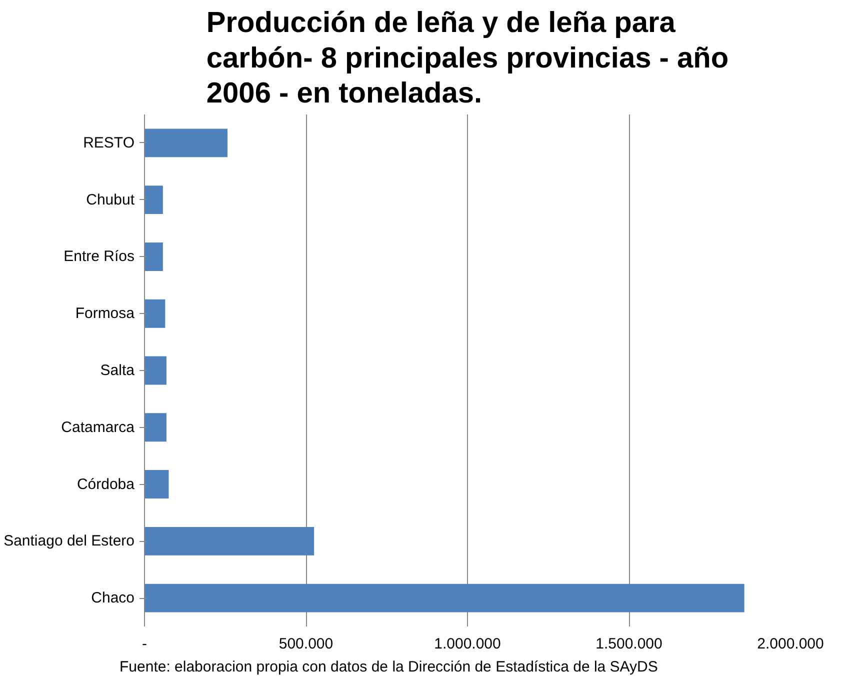  I want to click on y-tick-label: Catamarca, so click(98, 427).